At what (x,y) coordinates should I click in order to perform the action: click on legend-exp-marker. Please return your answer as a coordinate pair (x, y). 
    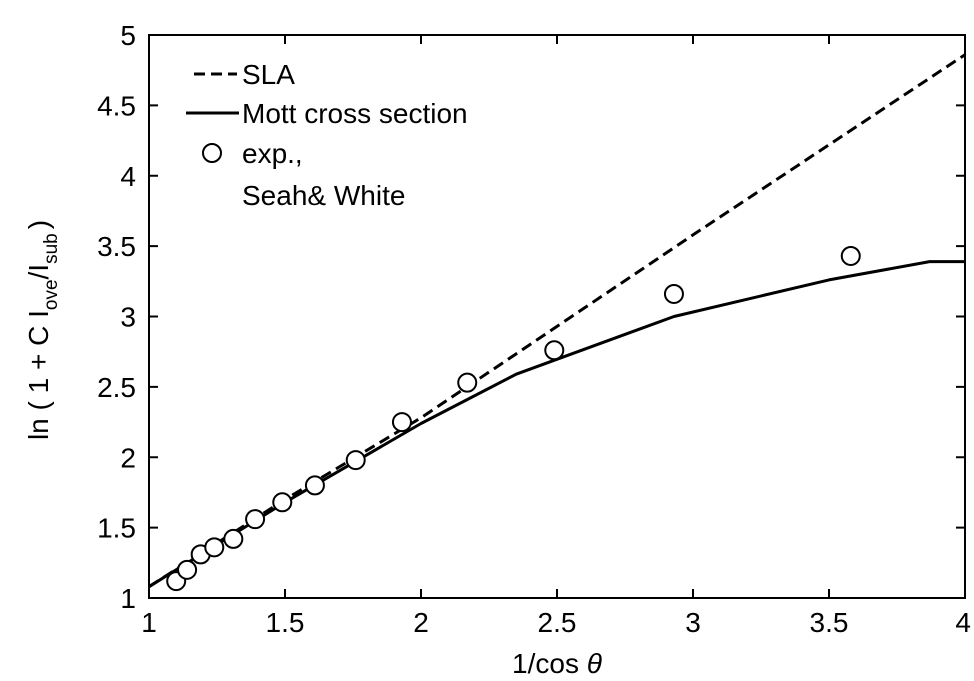
    Looking at the image, I should click on (212, 153).